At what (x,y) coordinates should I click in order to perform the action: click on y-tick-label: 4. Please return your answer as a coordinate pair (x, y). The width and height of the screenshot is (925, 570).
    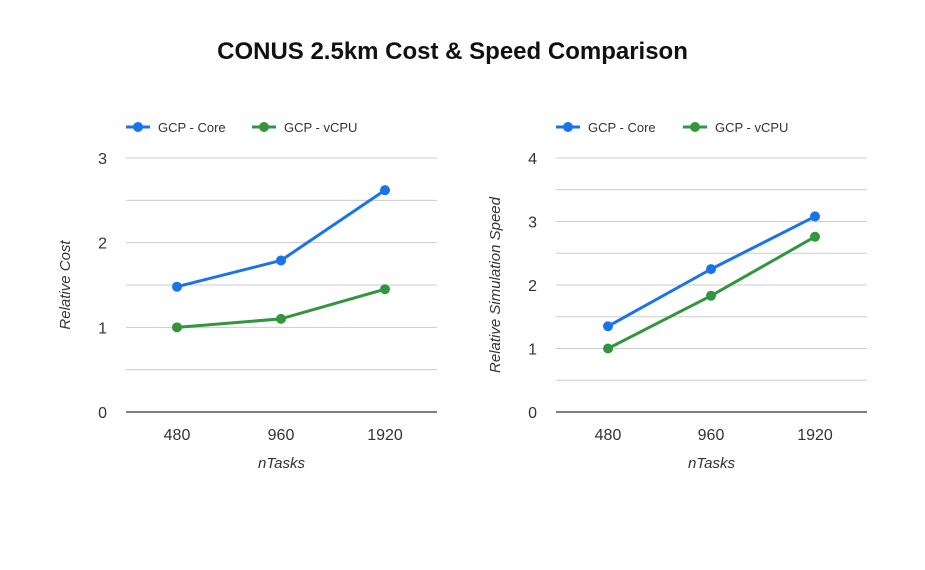
    Looking at the image, I should click on (532, 159).